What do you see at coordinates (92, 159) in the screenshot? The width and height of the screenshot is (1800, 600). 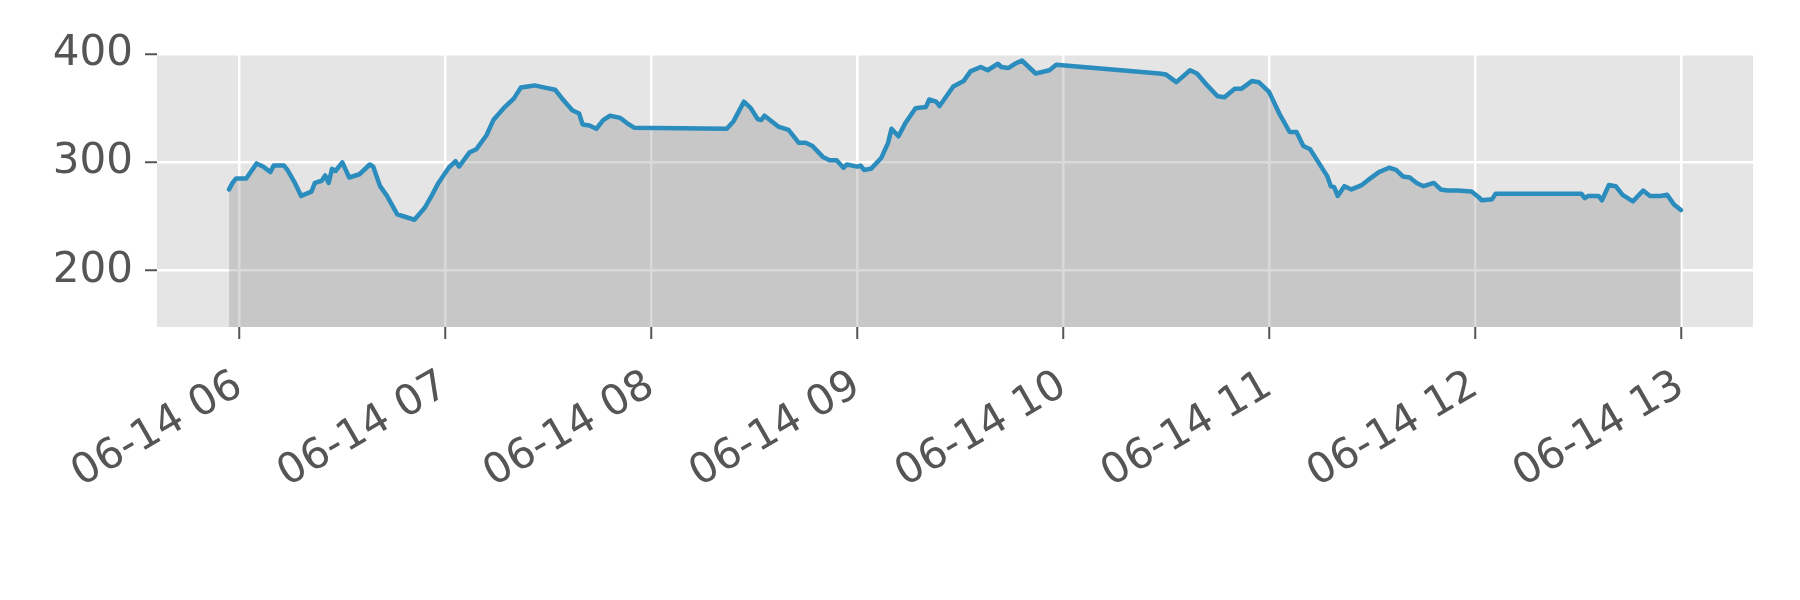 I see `y-tick-label: 300` at bounding box center [92, 159].